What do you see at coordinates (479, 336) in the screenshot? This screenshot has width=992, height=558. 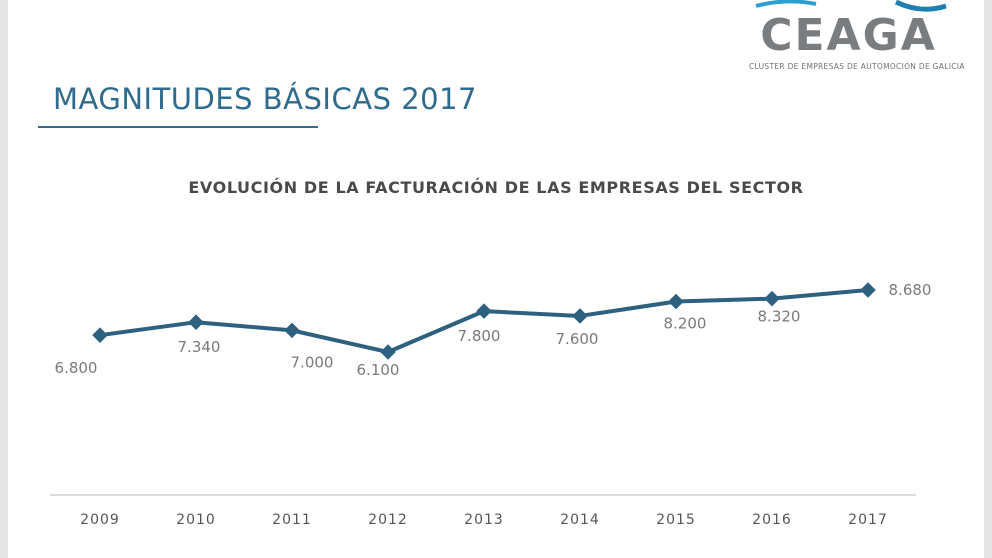 I see `data-label: 7.800` at bounding box center [479, 336].